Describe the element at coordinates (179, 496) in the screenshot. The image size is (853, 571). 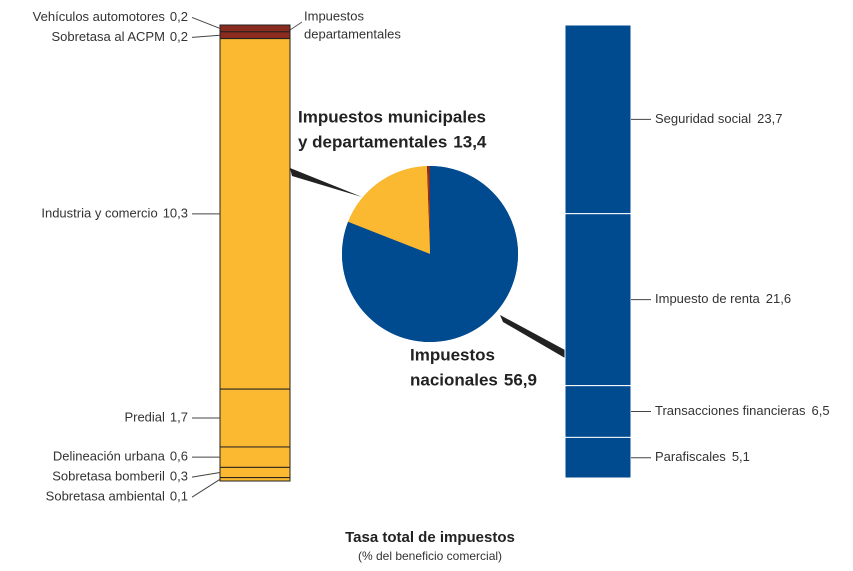
I see `segment-value-label: 0,1` at that location.